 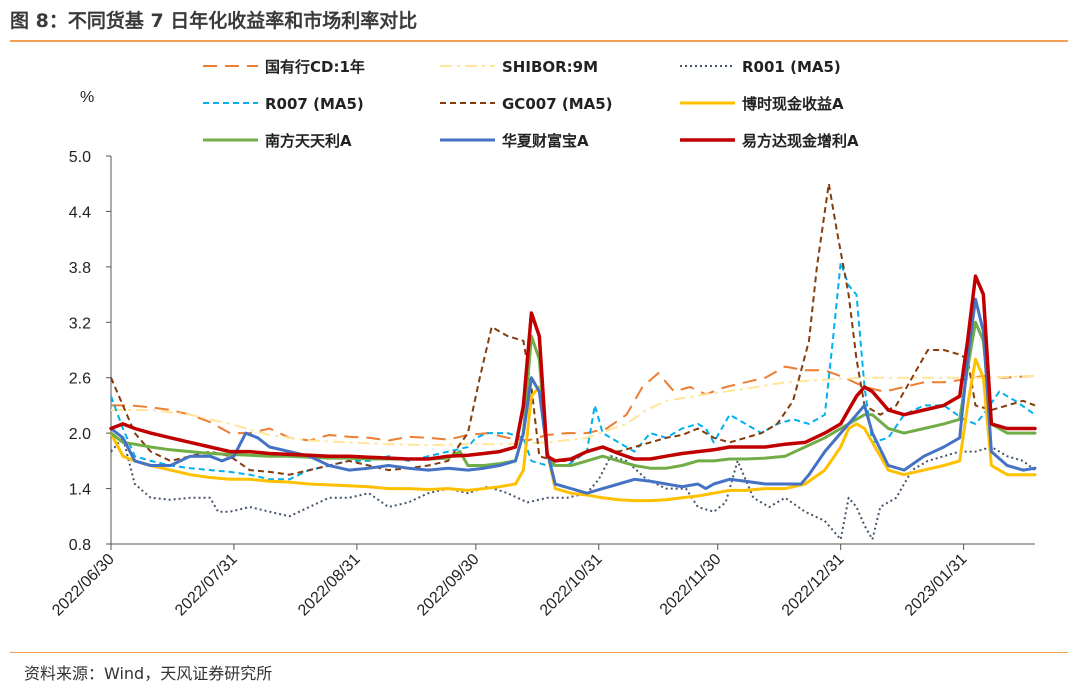 What do you see at coordinates (80, 323) in the screenshot?
I see `y-tick-label: 3.2` at bounding box center [80, 323].